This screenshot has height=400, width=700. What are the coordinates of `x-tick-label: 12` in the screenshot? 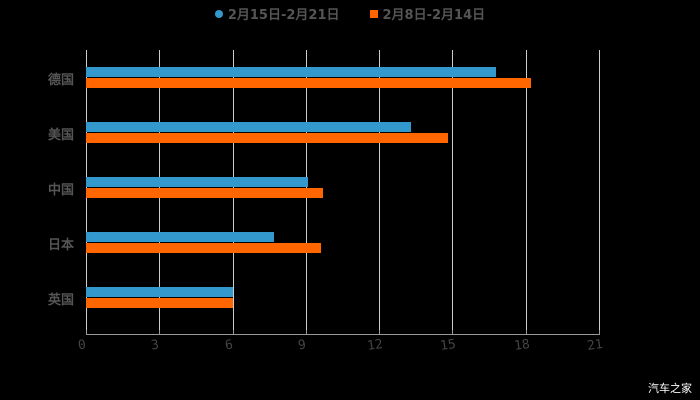 It's located at (375, 345).